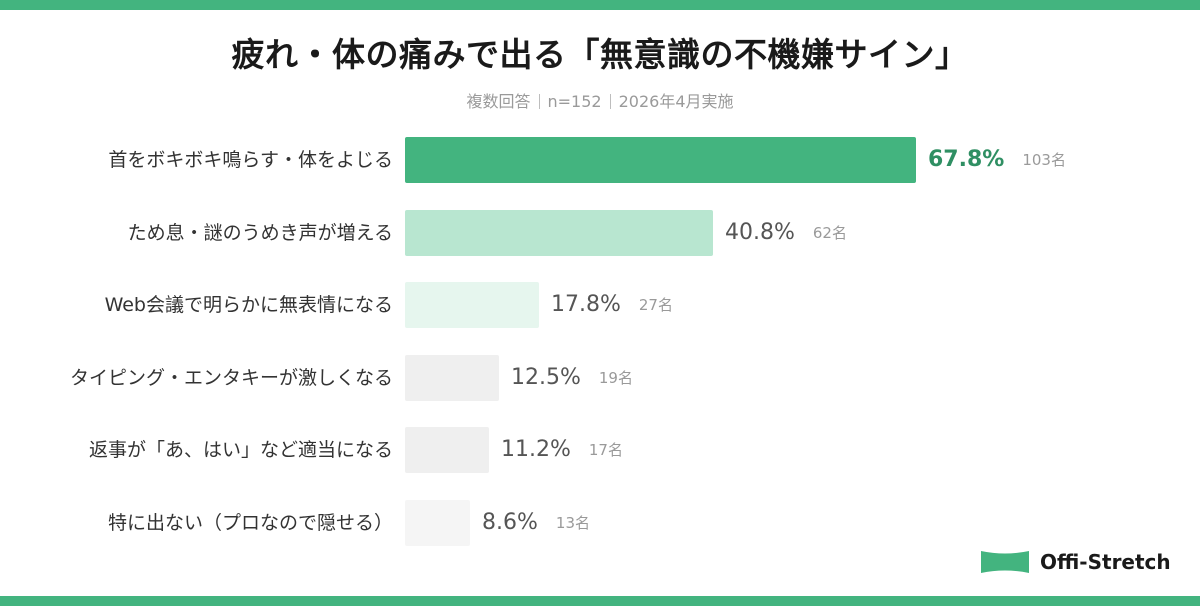  Describe the element at coordinates (248, 305) in the screenshot. I see `category-label: Web会議で明らかに無表情になる` at that location.